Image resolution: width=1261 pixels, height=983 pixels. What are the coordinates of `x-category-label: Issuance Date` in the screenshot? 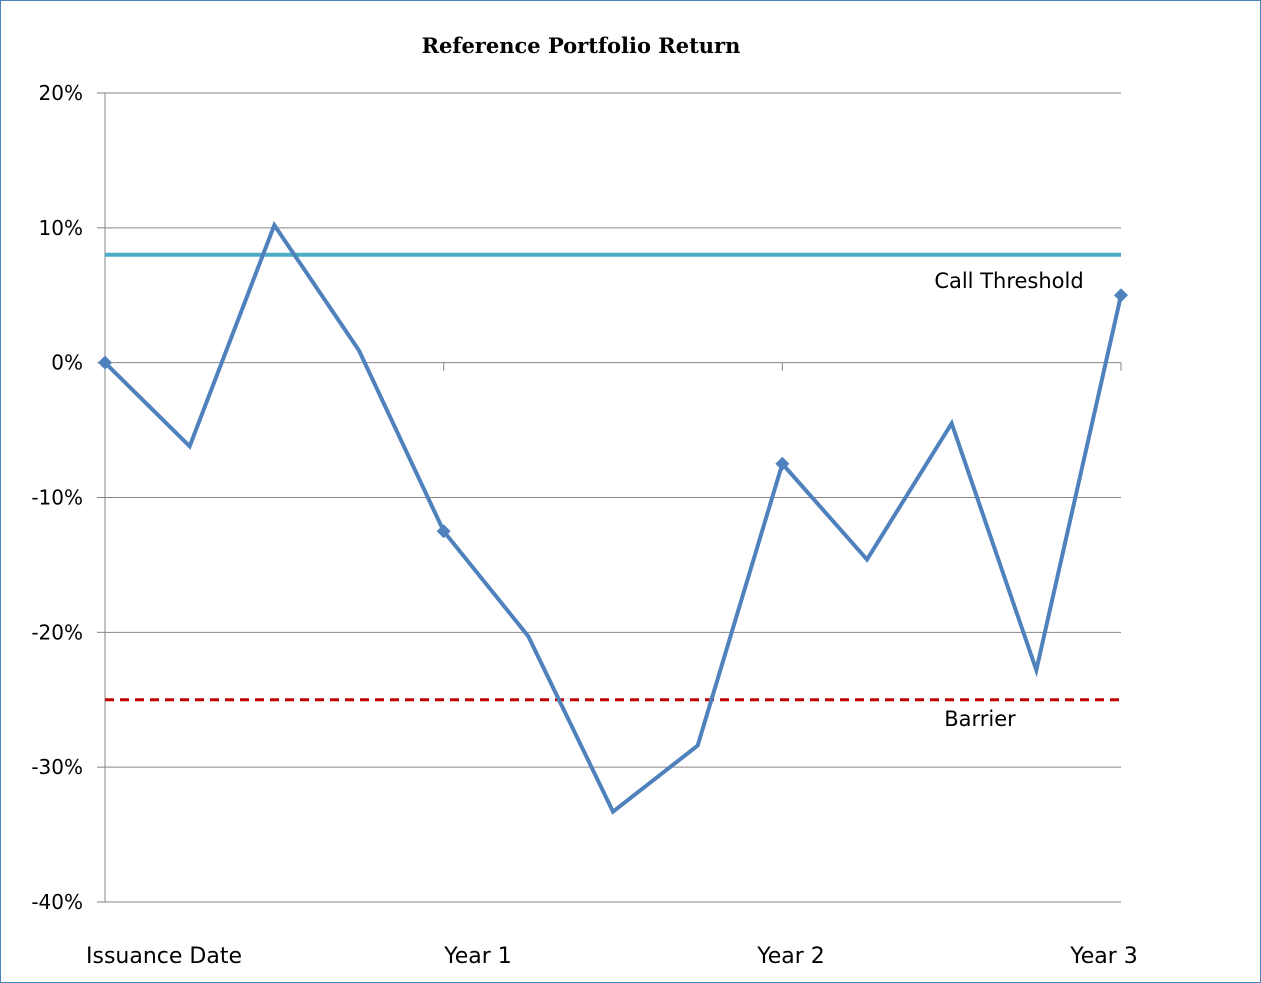 It's located at (164, 956).